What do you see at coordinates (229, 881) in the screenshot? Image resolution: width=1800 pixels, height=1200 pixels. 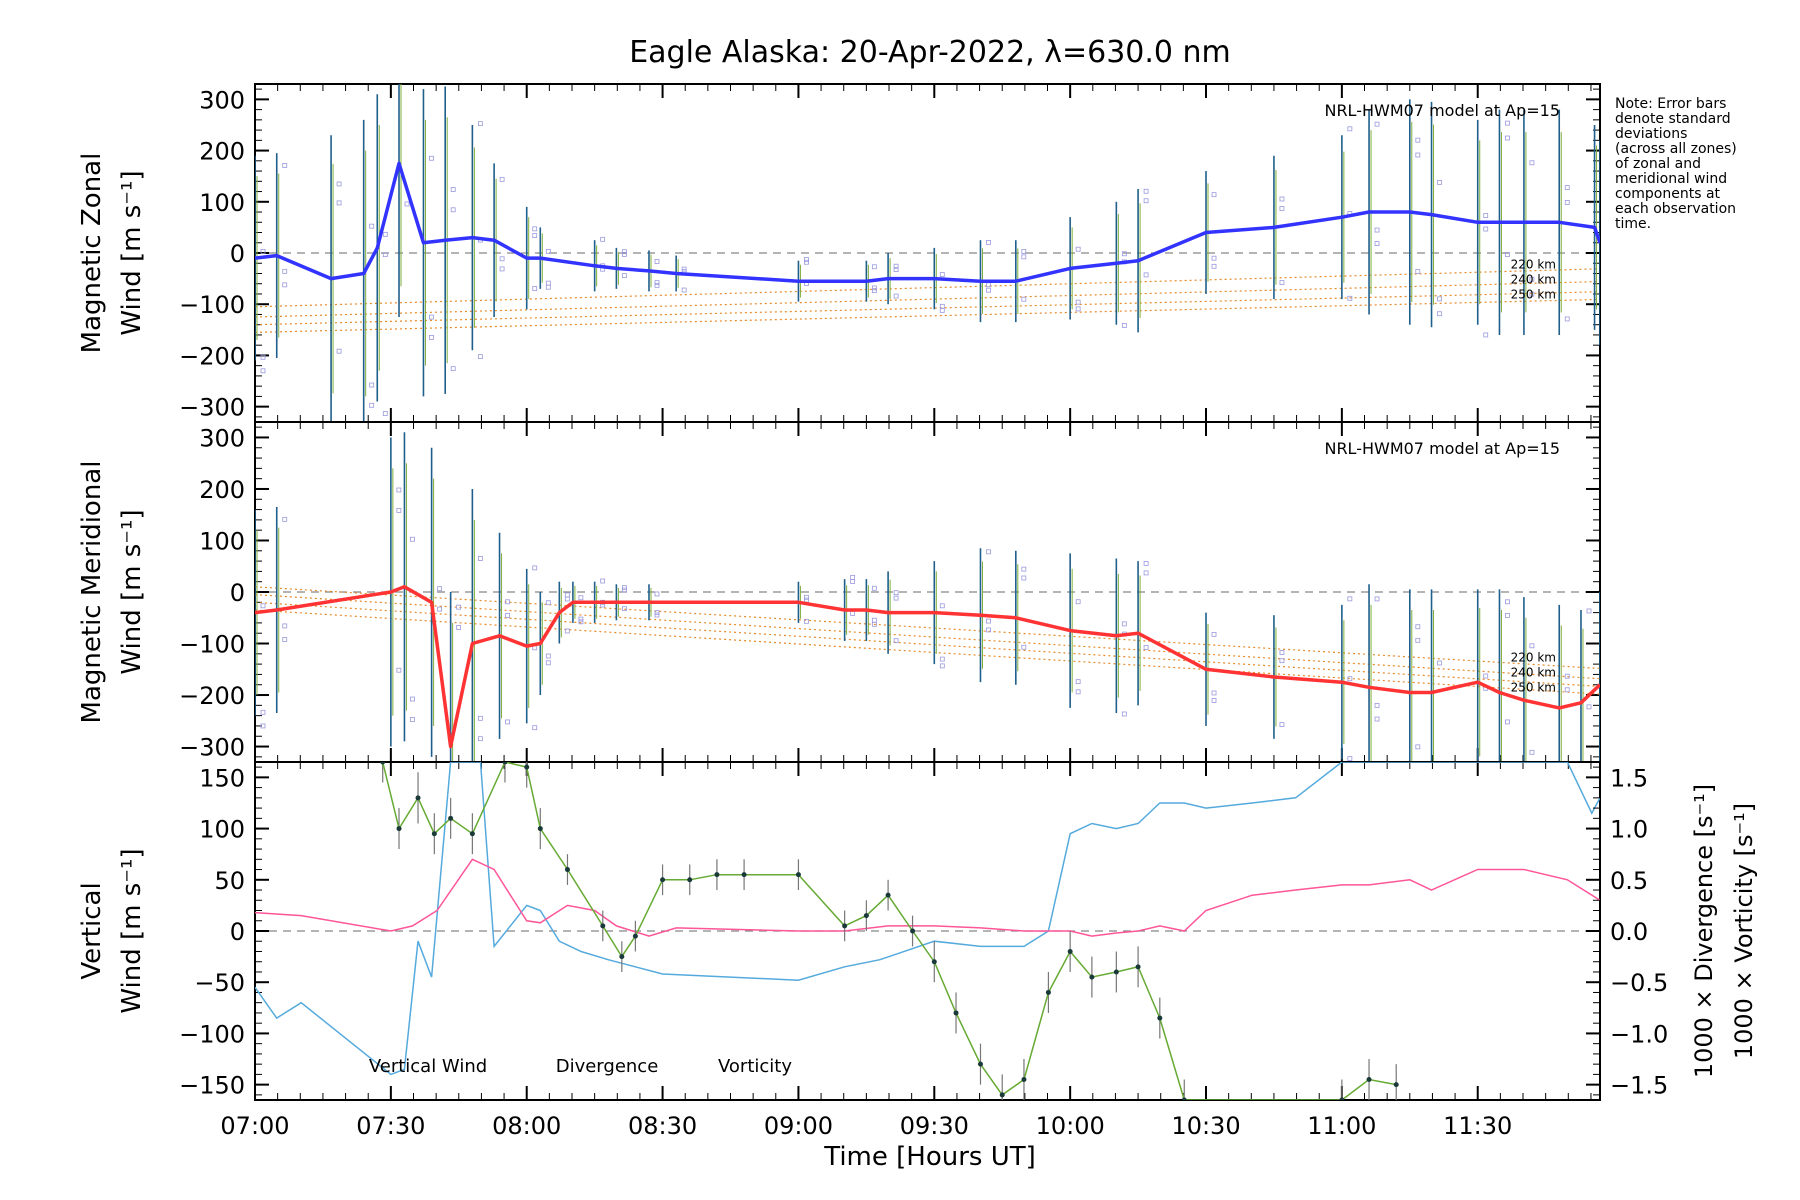 I see `y-tick-label: 50` at bounding box center [229, 881].